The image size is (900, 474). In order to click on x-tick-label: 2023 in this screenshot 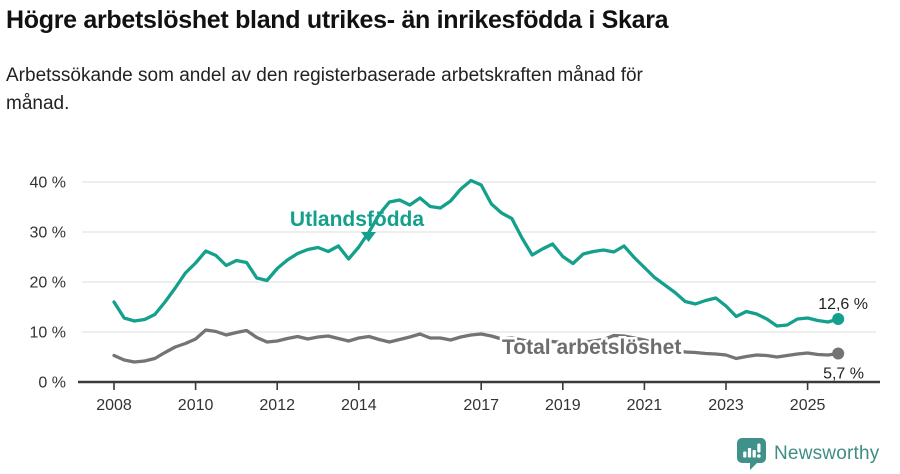, I will do `click(726, 405)`.